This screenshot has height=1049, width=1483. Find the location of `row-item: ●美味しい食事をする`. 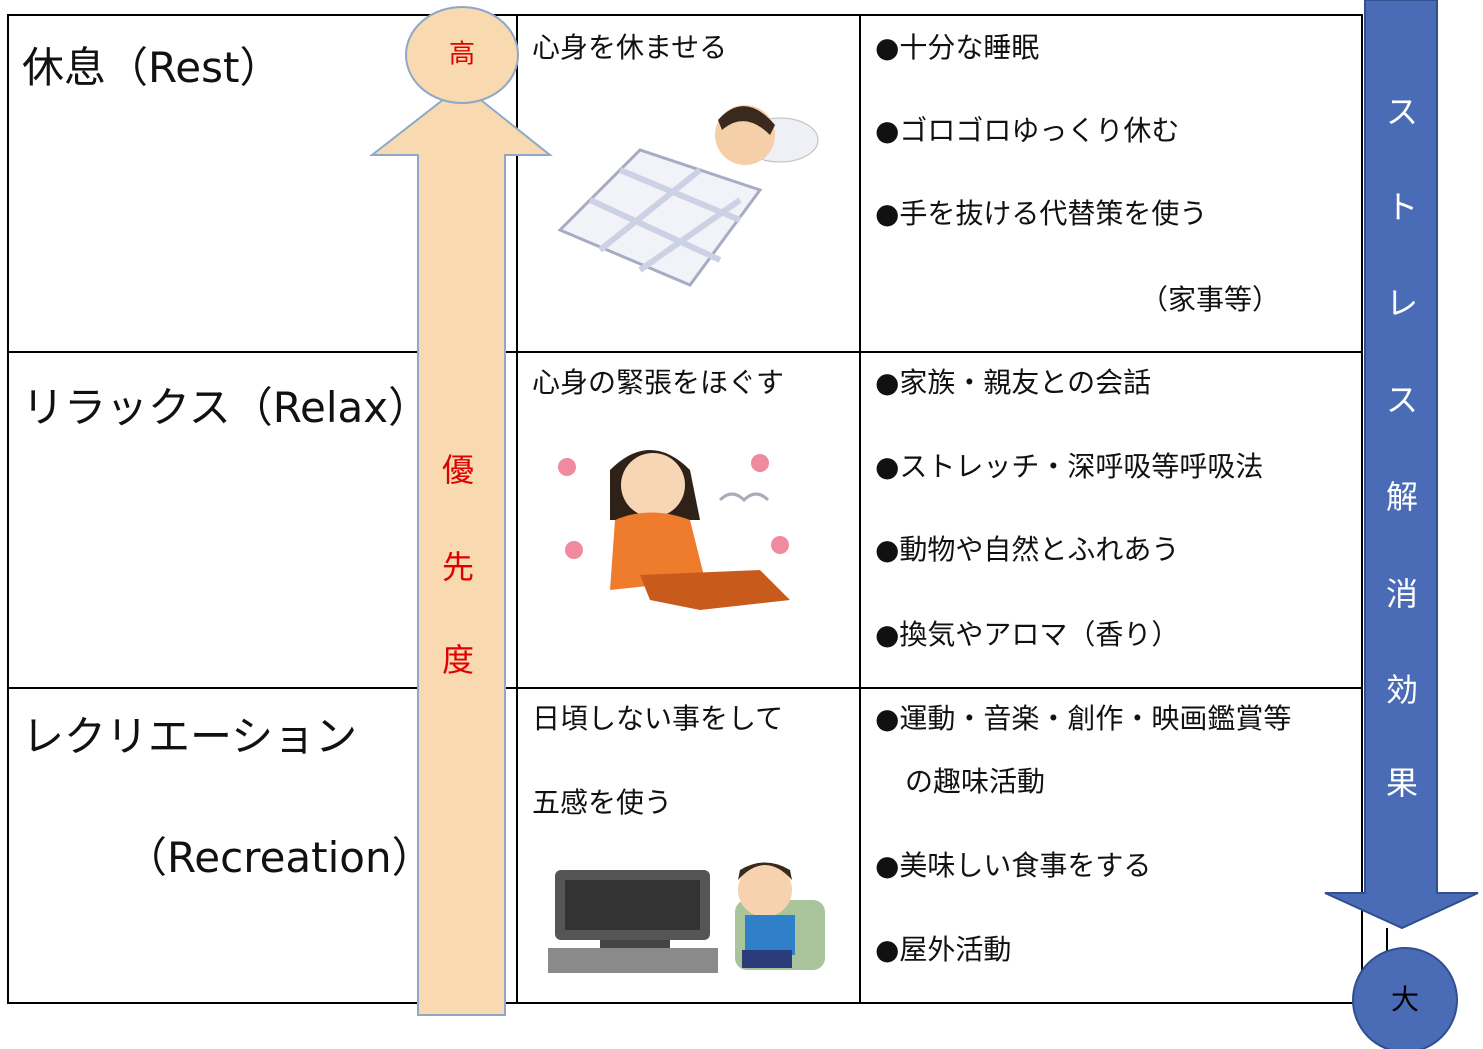

row-item: ●美味しい食事をする is located at coordinates (1013, 866).